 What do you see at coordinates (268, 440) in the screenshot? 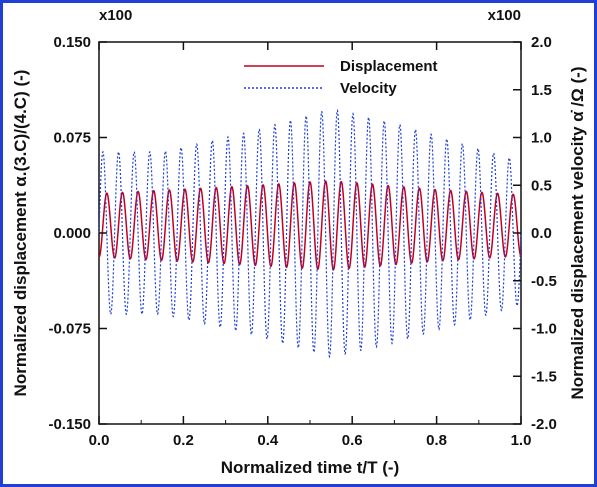
I see `x-tick-label: 0.4` at bounding box center [268, 440].